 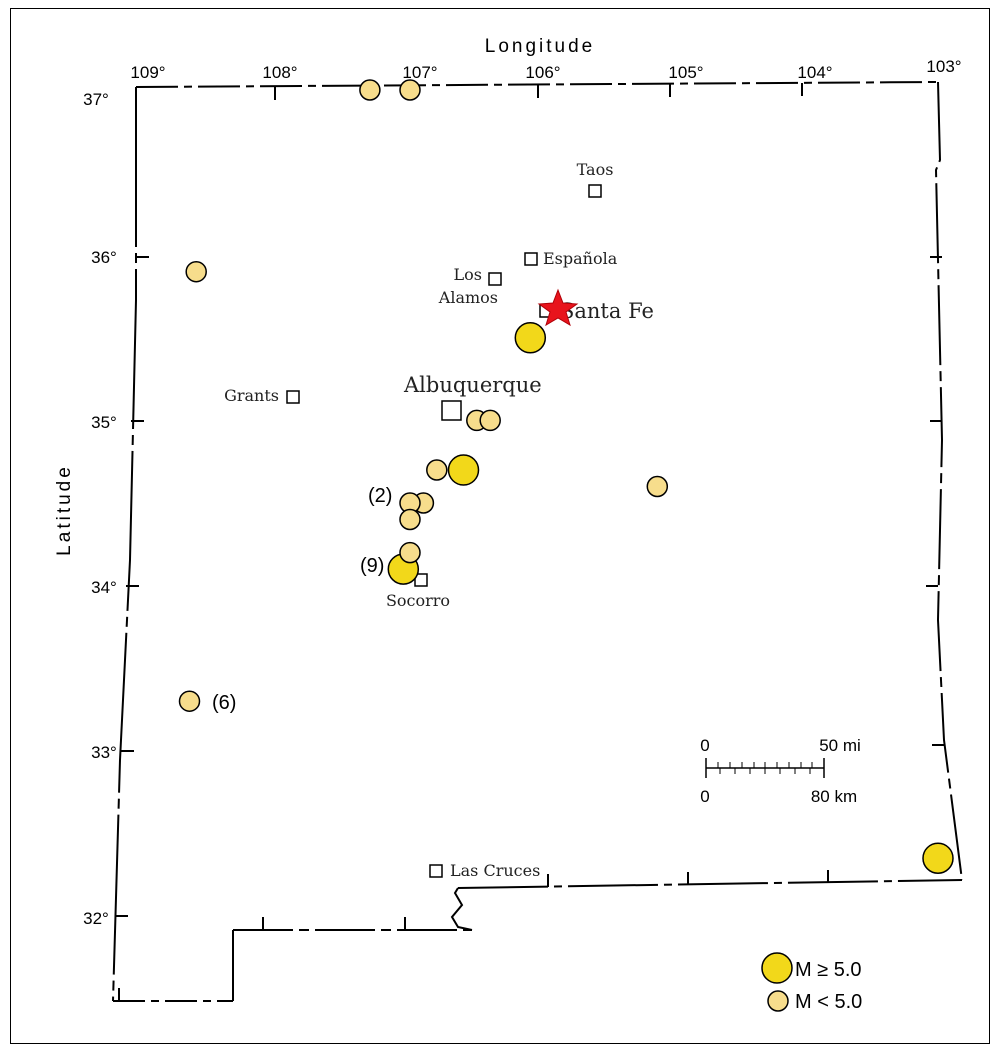 I want to click on legend-large-label: M ≥ 5.0, so click(x=828, y=970).